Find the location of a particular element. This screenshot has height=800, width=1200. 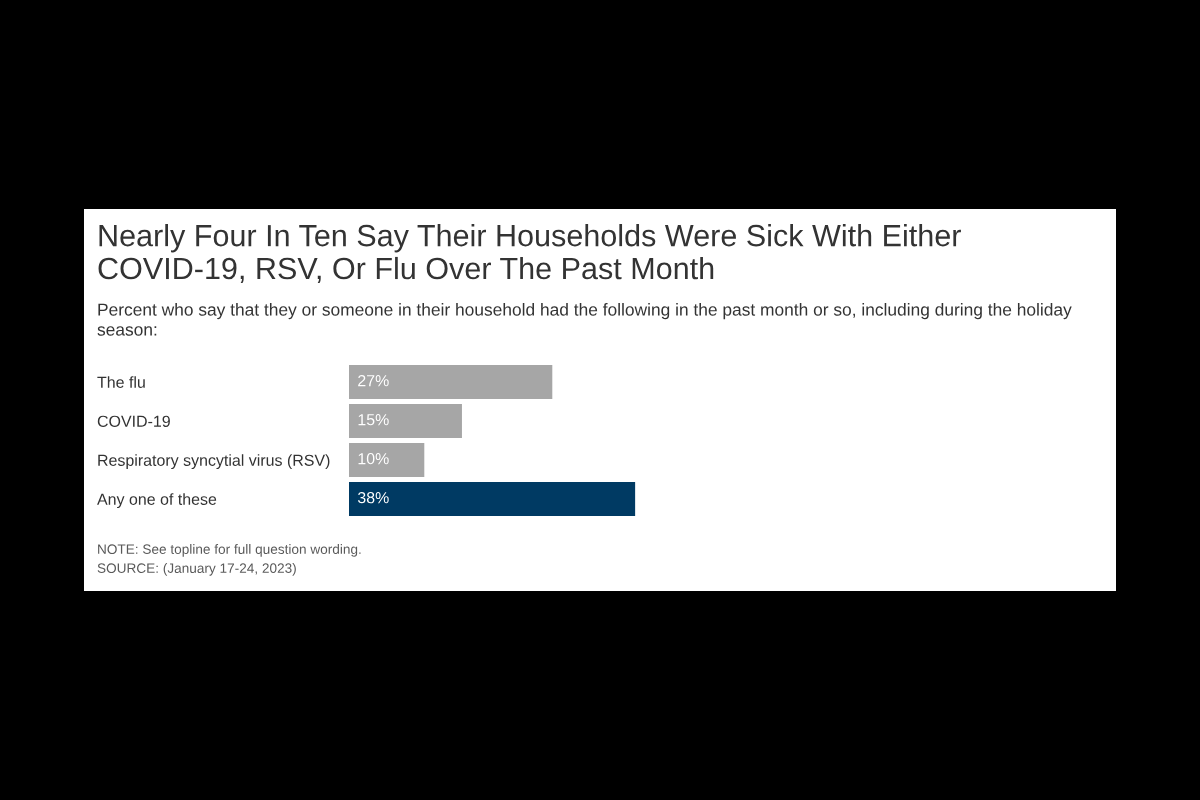

y-tick-label: Respiratory syncytial virus (RSV) is located at coordinates (214, 462).